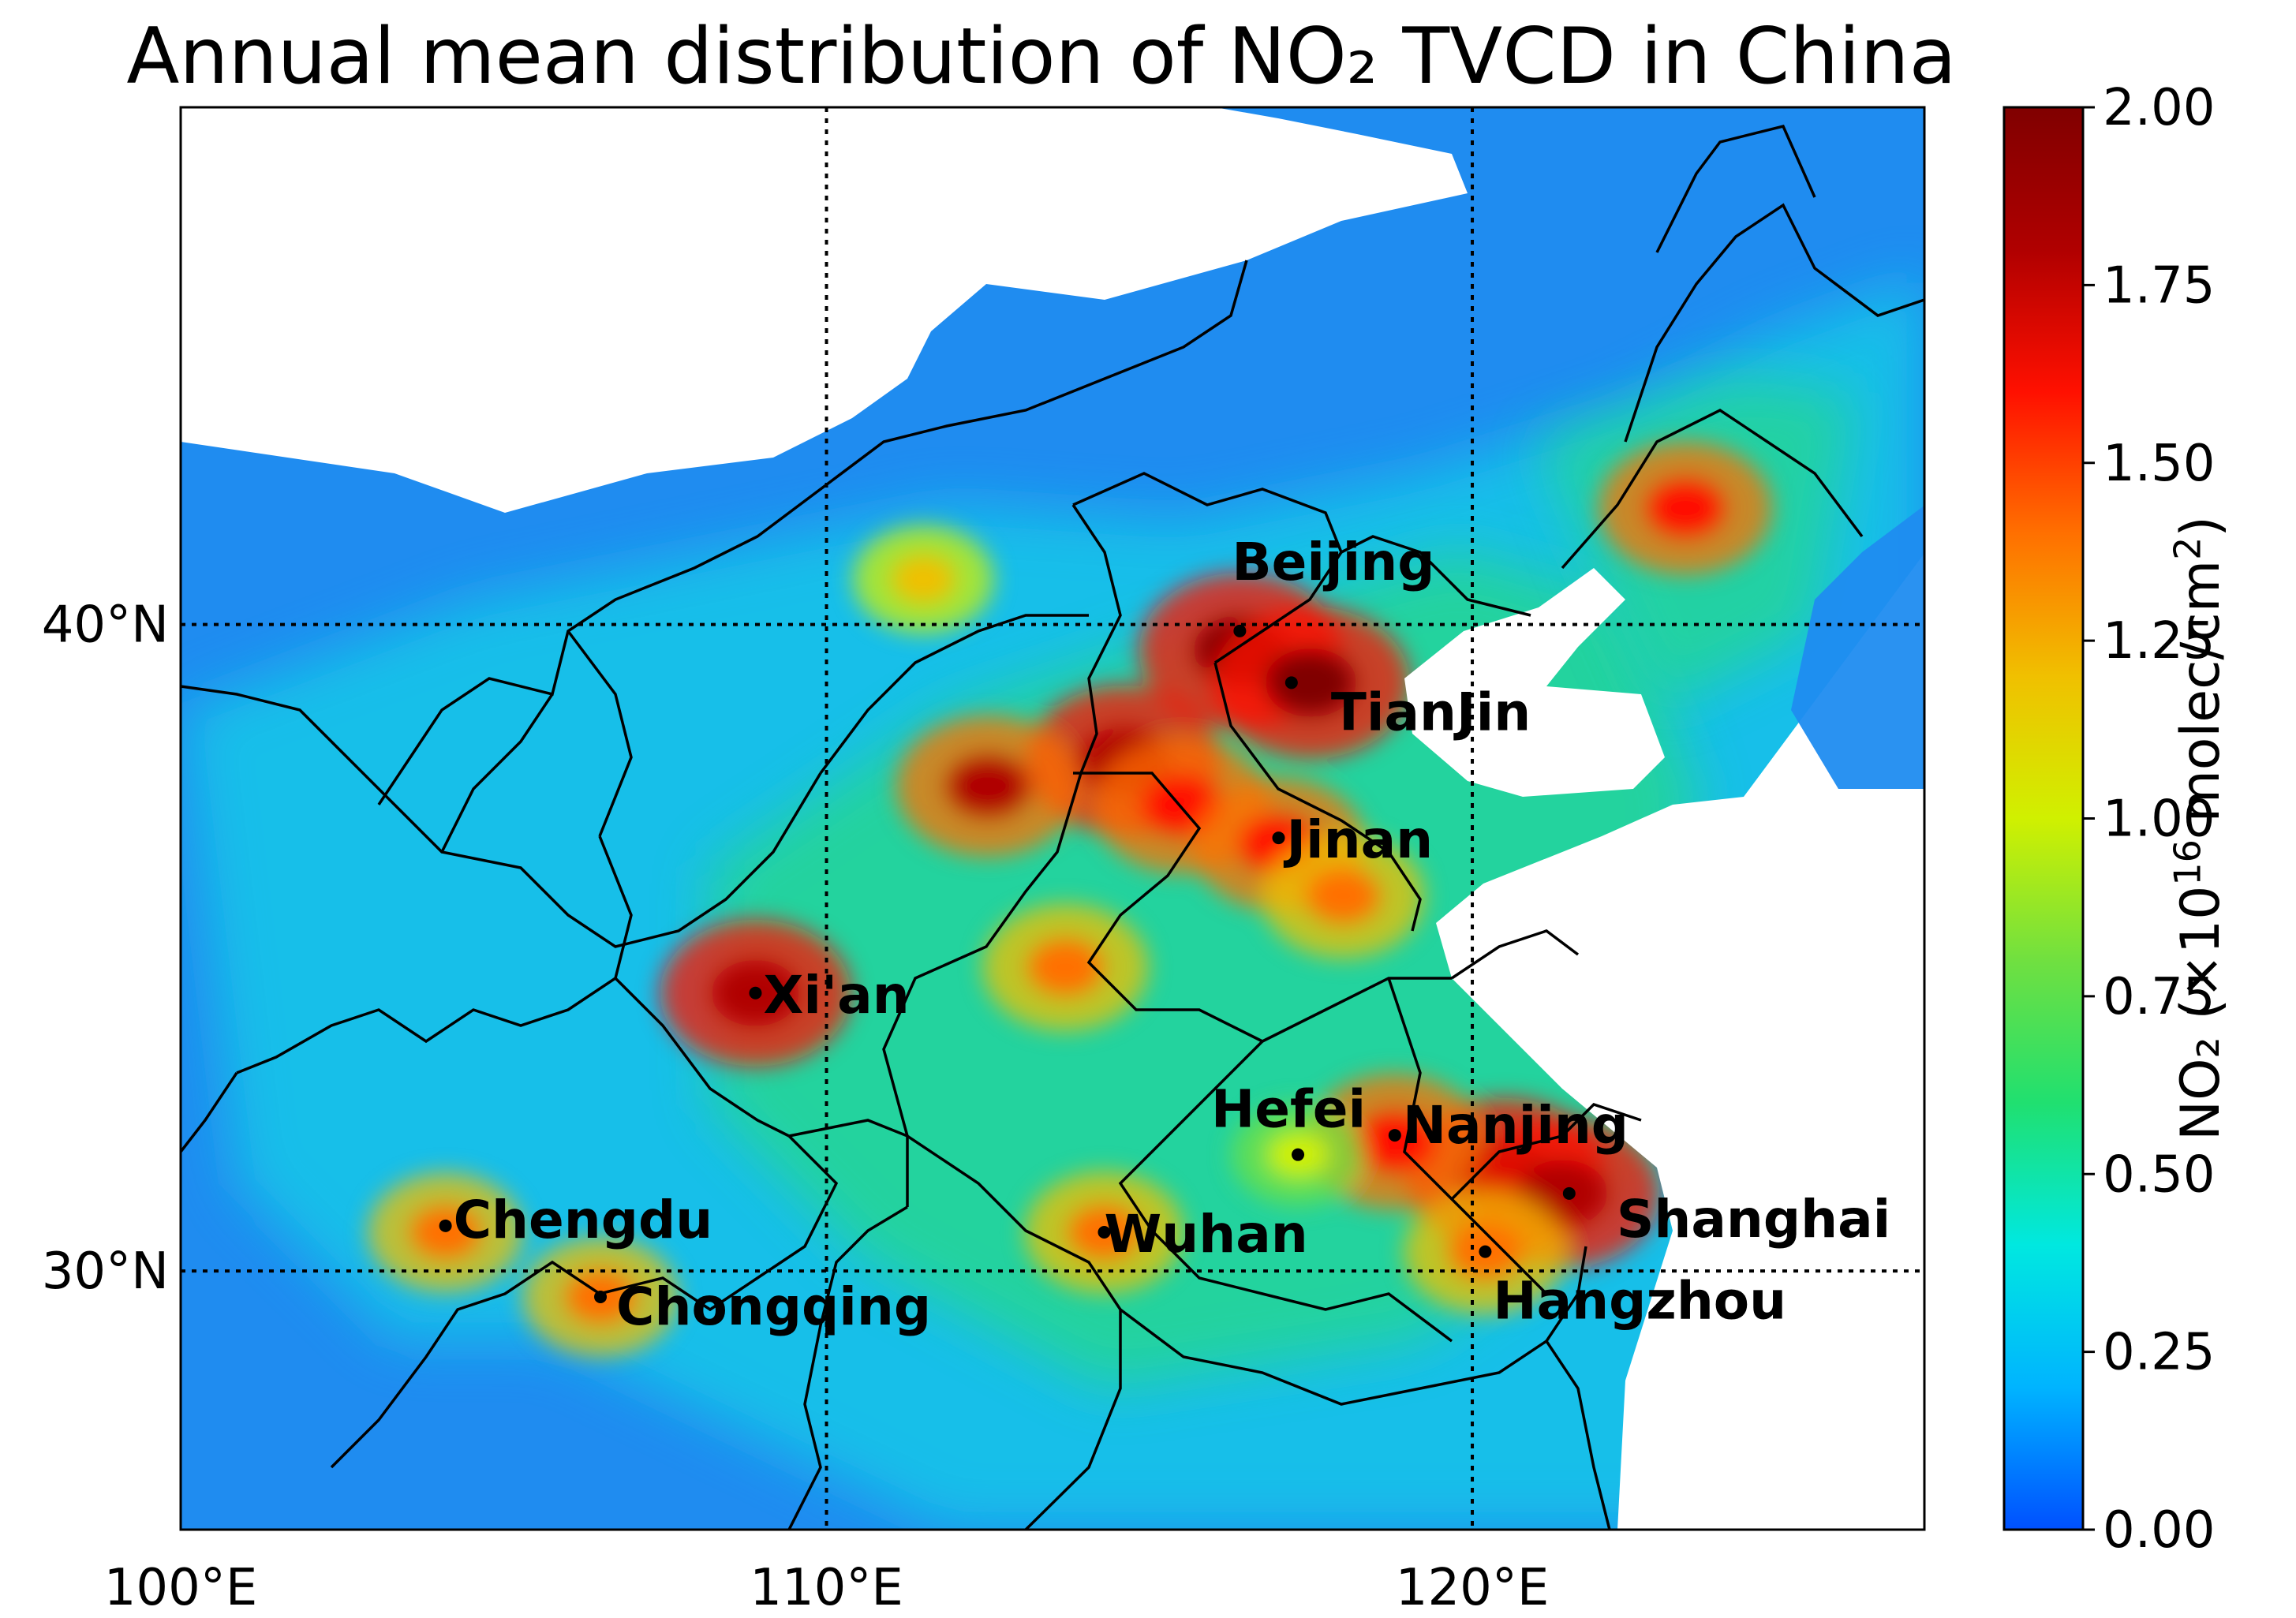 Image resolution: width=2296 pixels, height=1618 pixels. Describe the element at coordinates (2159, 819) in the screenshot. I see `colorbar-tick-label: 1.00` at that location.